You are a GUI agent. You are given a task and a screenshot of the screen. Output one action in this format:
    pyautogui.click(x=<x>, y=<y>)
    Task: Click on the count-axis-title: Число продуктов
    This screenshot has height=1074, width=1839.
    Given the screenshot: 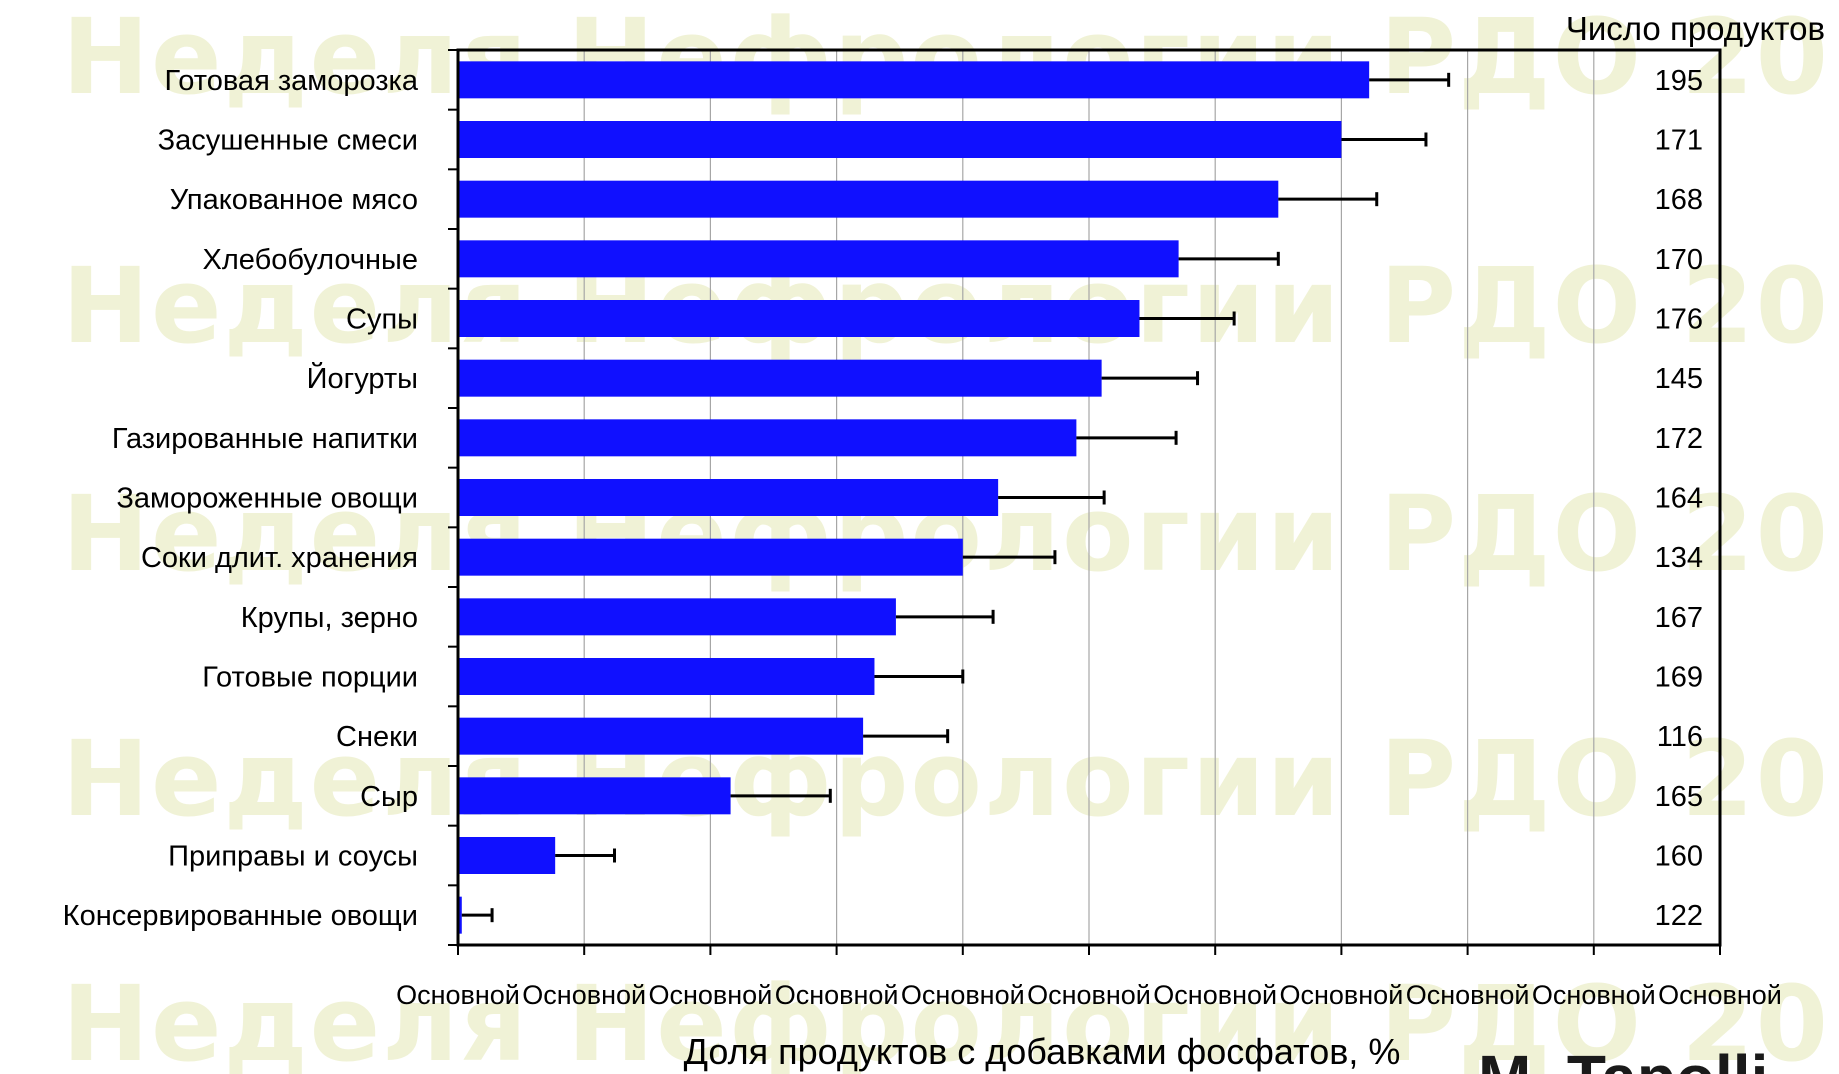 What is the action you would take?
    pyautogui.click(x=1695, y=28)
    